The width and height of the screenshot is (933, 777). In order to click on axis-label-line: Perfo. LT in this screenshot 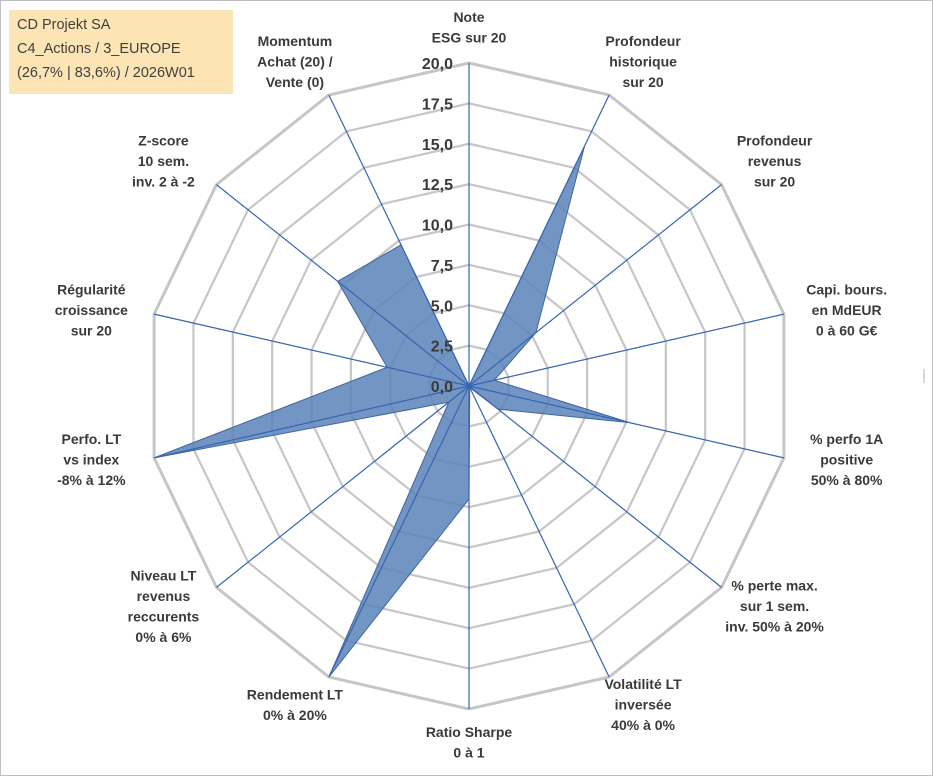, I will do `click(92, 439)`.